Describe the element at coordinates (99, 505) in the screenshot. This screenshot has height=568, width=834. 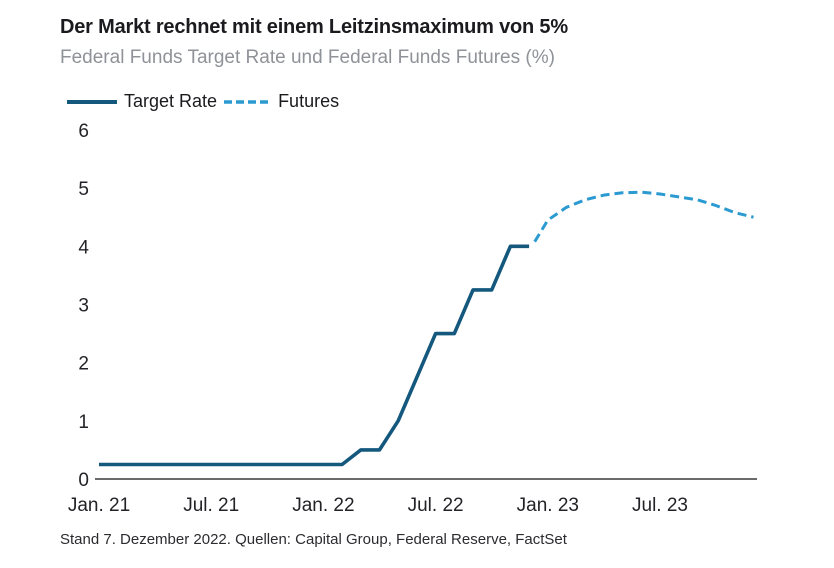
I see `x-tick-label: Jan. 21` at that location.